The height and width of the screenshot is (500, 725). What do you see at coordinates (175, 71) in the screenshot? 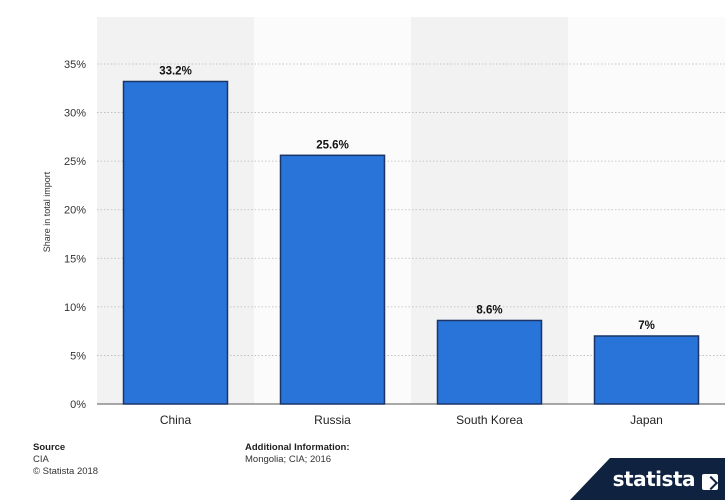
I see `data-label: 33.2%` at bounding box center [175, 71].